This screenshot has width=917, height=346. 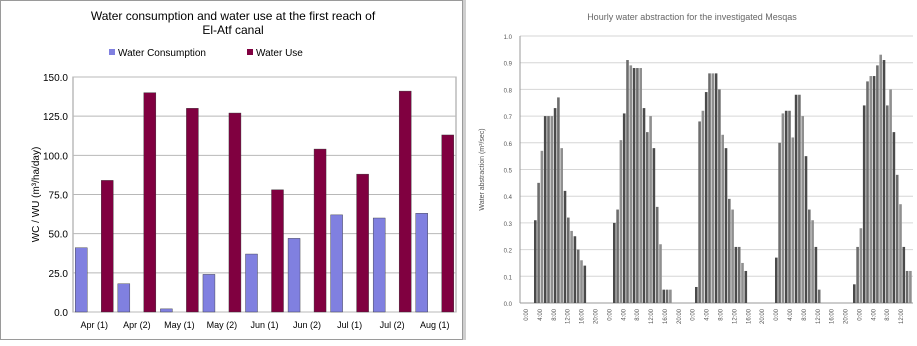 I want to click on x-tick-label: Jul (1), so click(x=349, y=325).